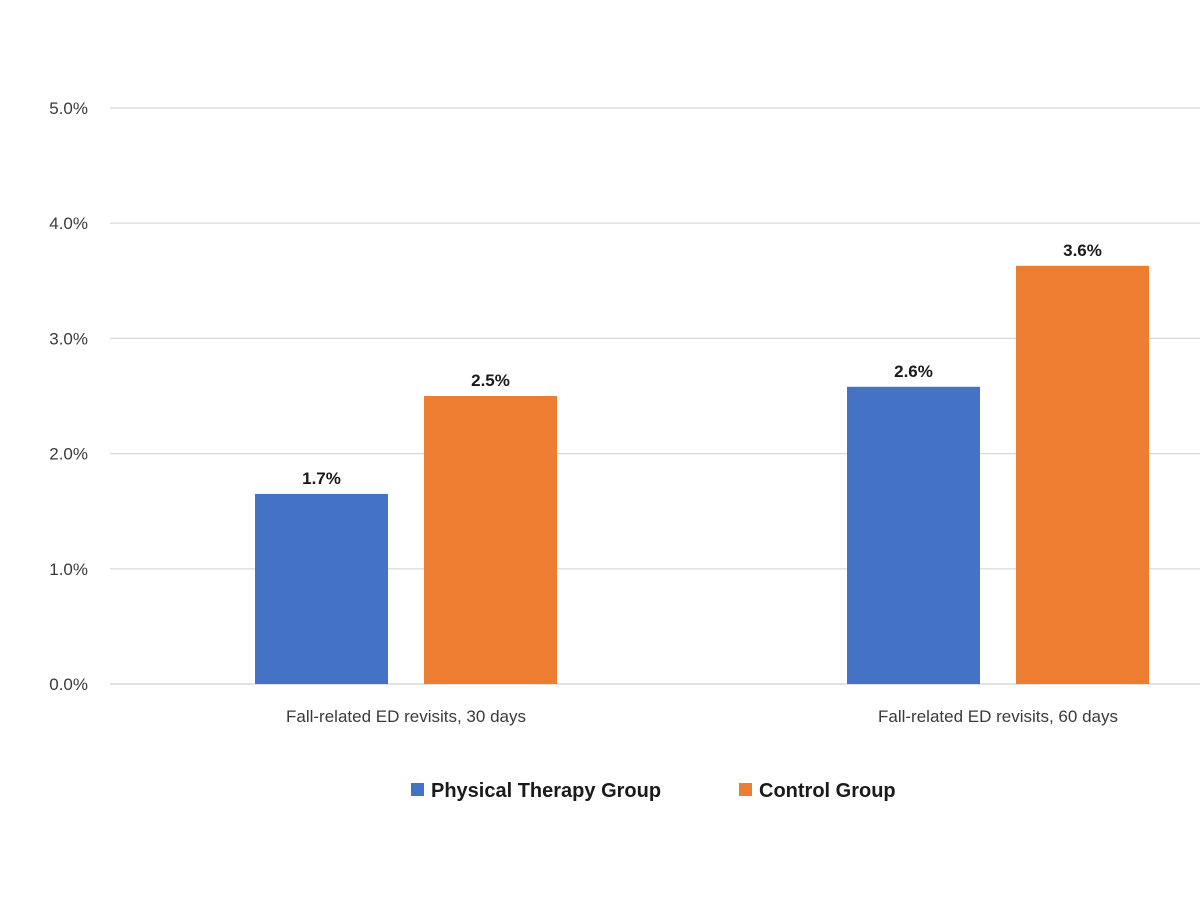 The image size is (1200, 900). What do you see at coordinates (490, 380) in the screenshot?
I see `data-label: 2.5%` at bounding box center [490, 380].